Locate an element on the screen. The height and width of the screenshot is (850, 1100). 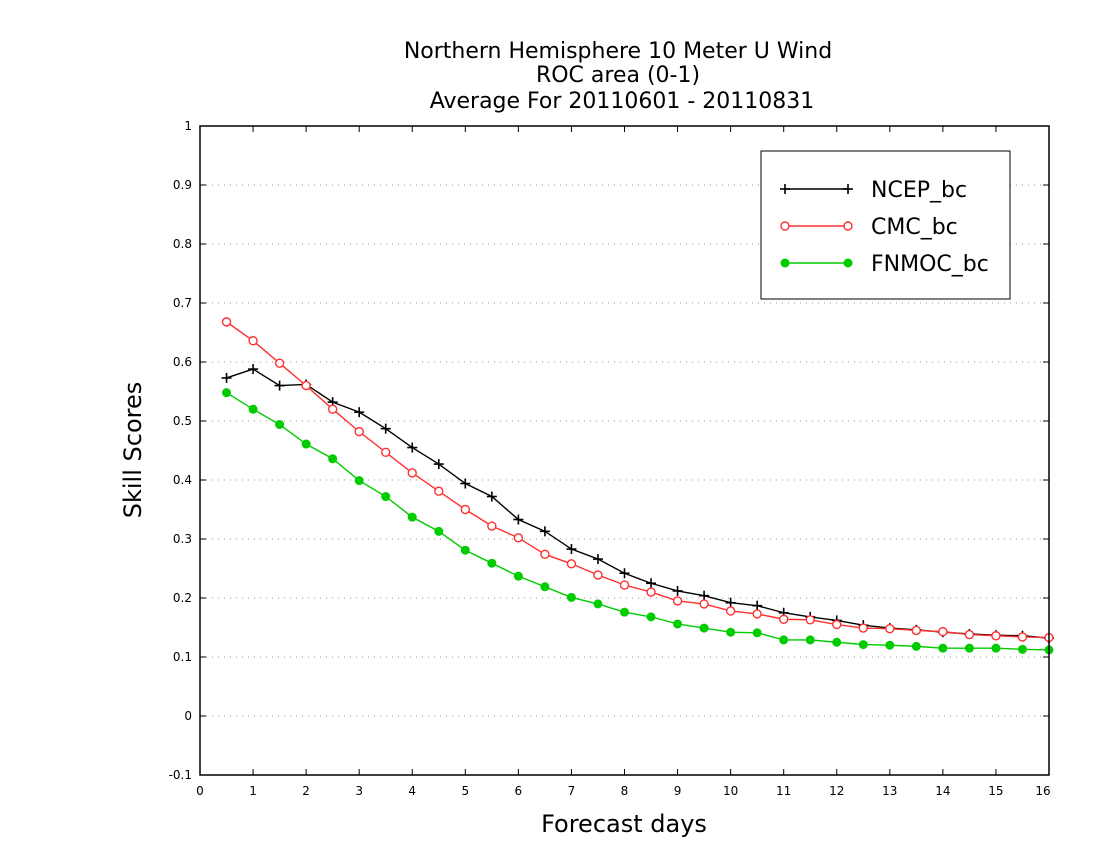
legend-box is located at coordinates (885, 225).